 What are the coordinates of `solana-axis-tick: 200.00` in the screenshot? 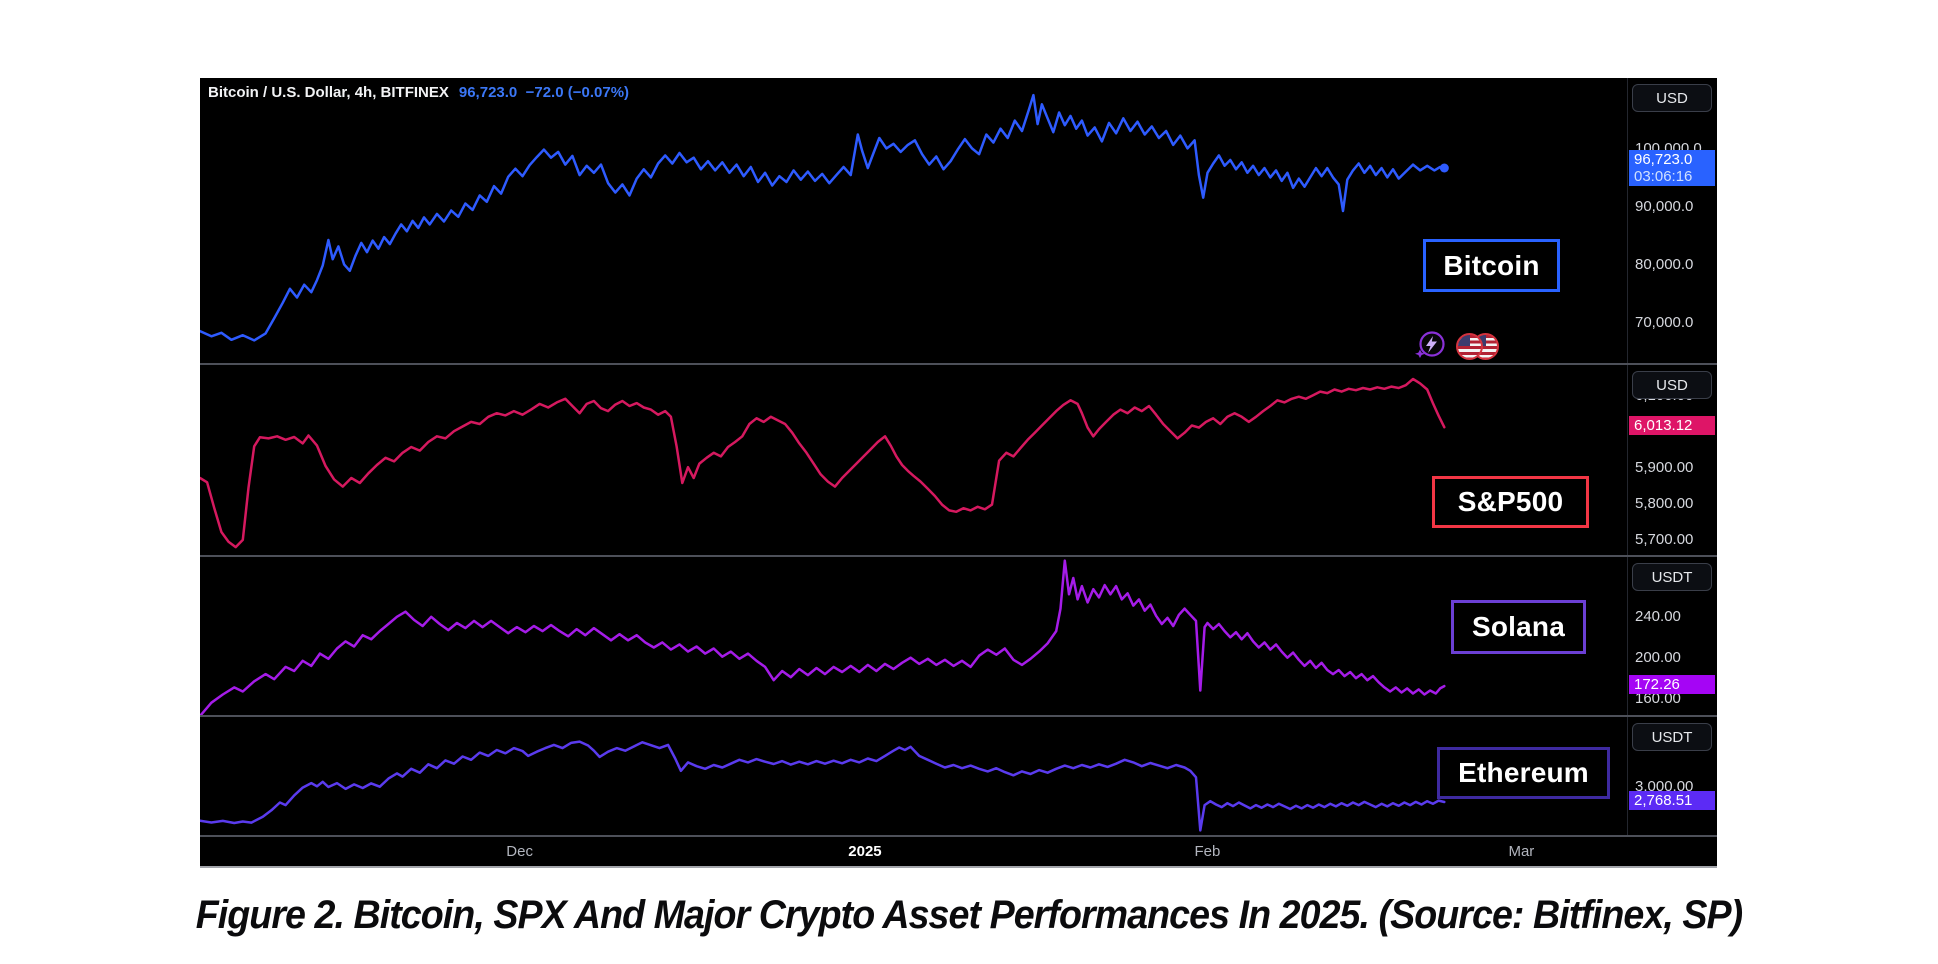 It's located at (1658, 657).